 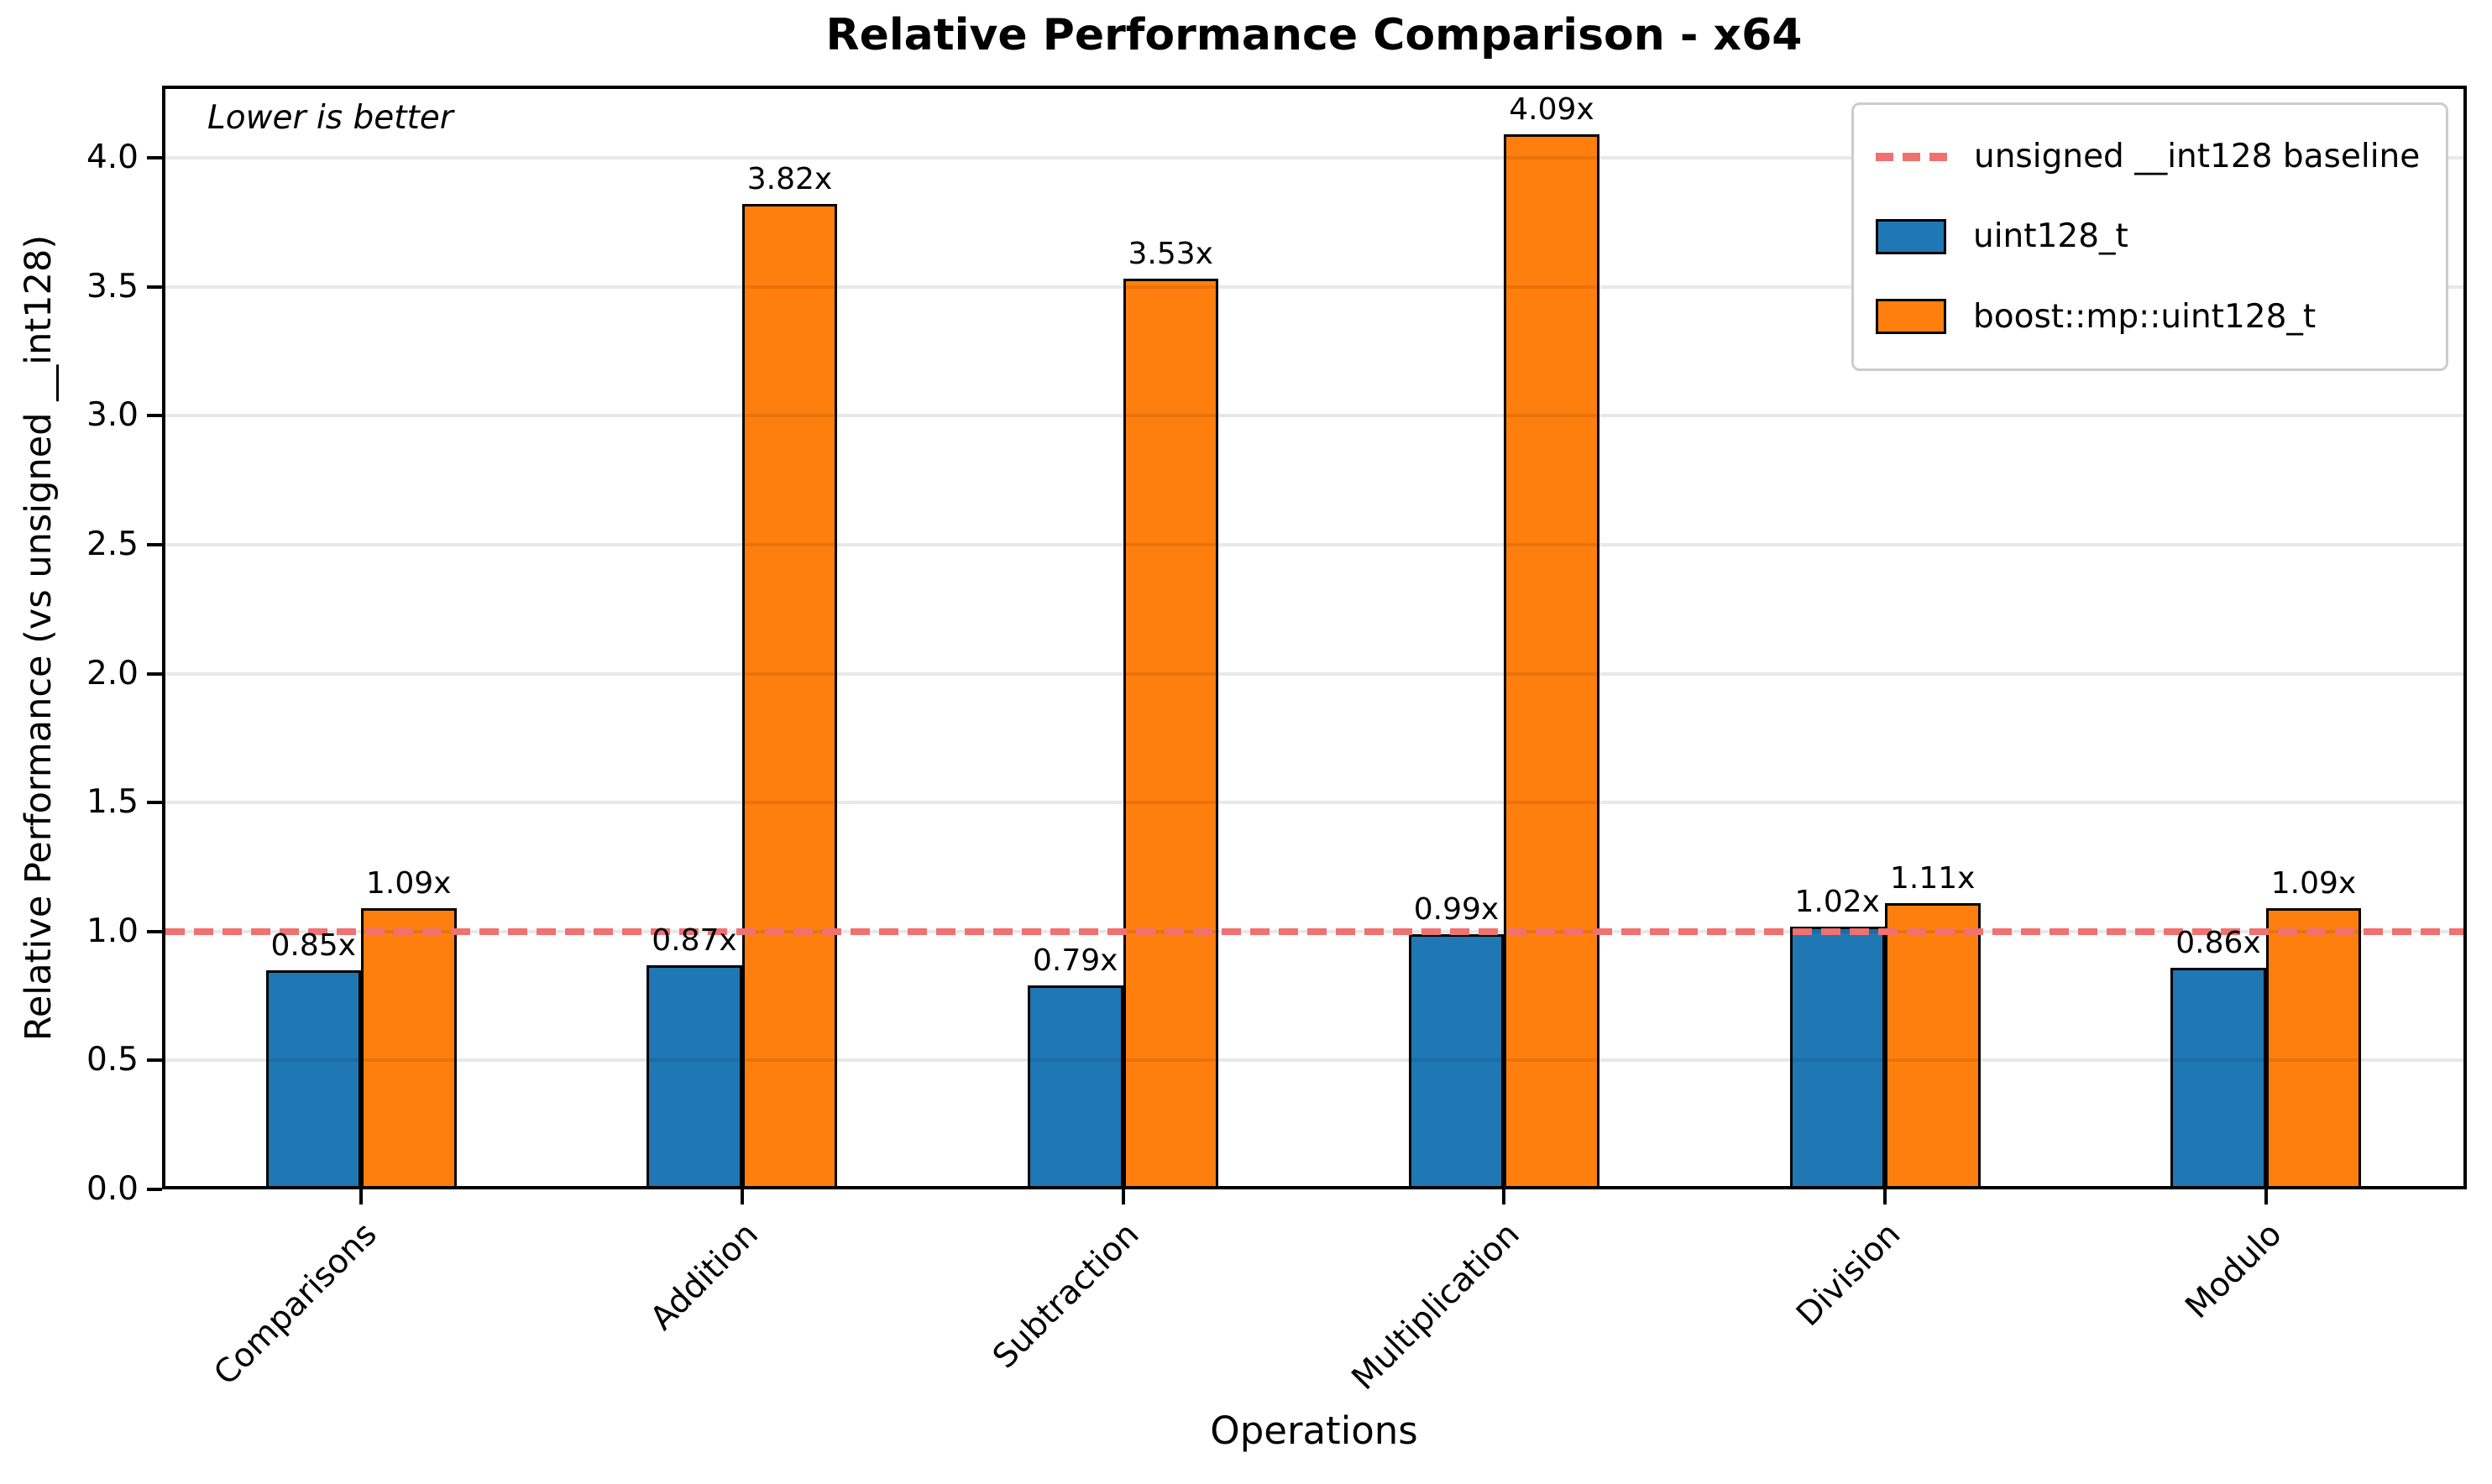 I want to click on gridline-y2, so click(x=1314, y=673).